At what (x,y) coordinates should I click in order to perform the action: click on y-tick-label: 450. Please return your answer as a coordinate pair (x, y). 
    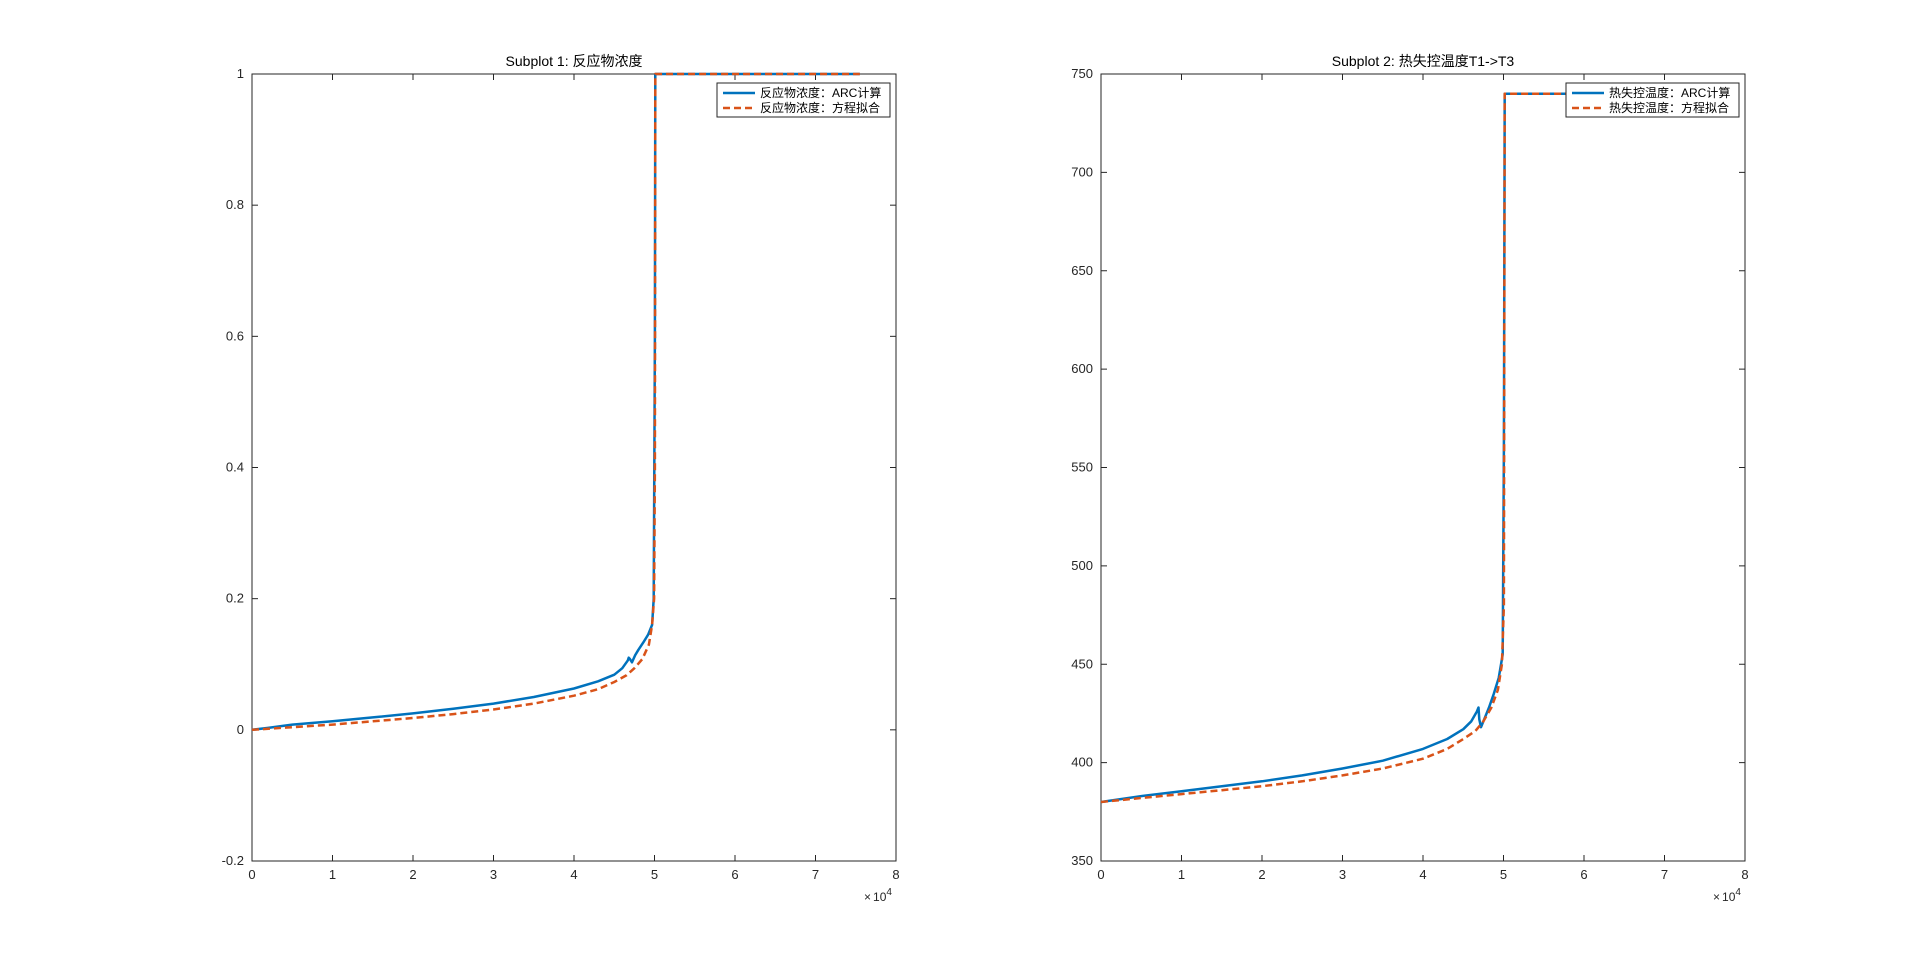
    Looking at the image, I should click on (1082, 663).